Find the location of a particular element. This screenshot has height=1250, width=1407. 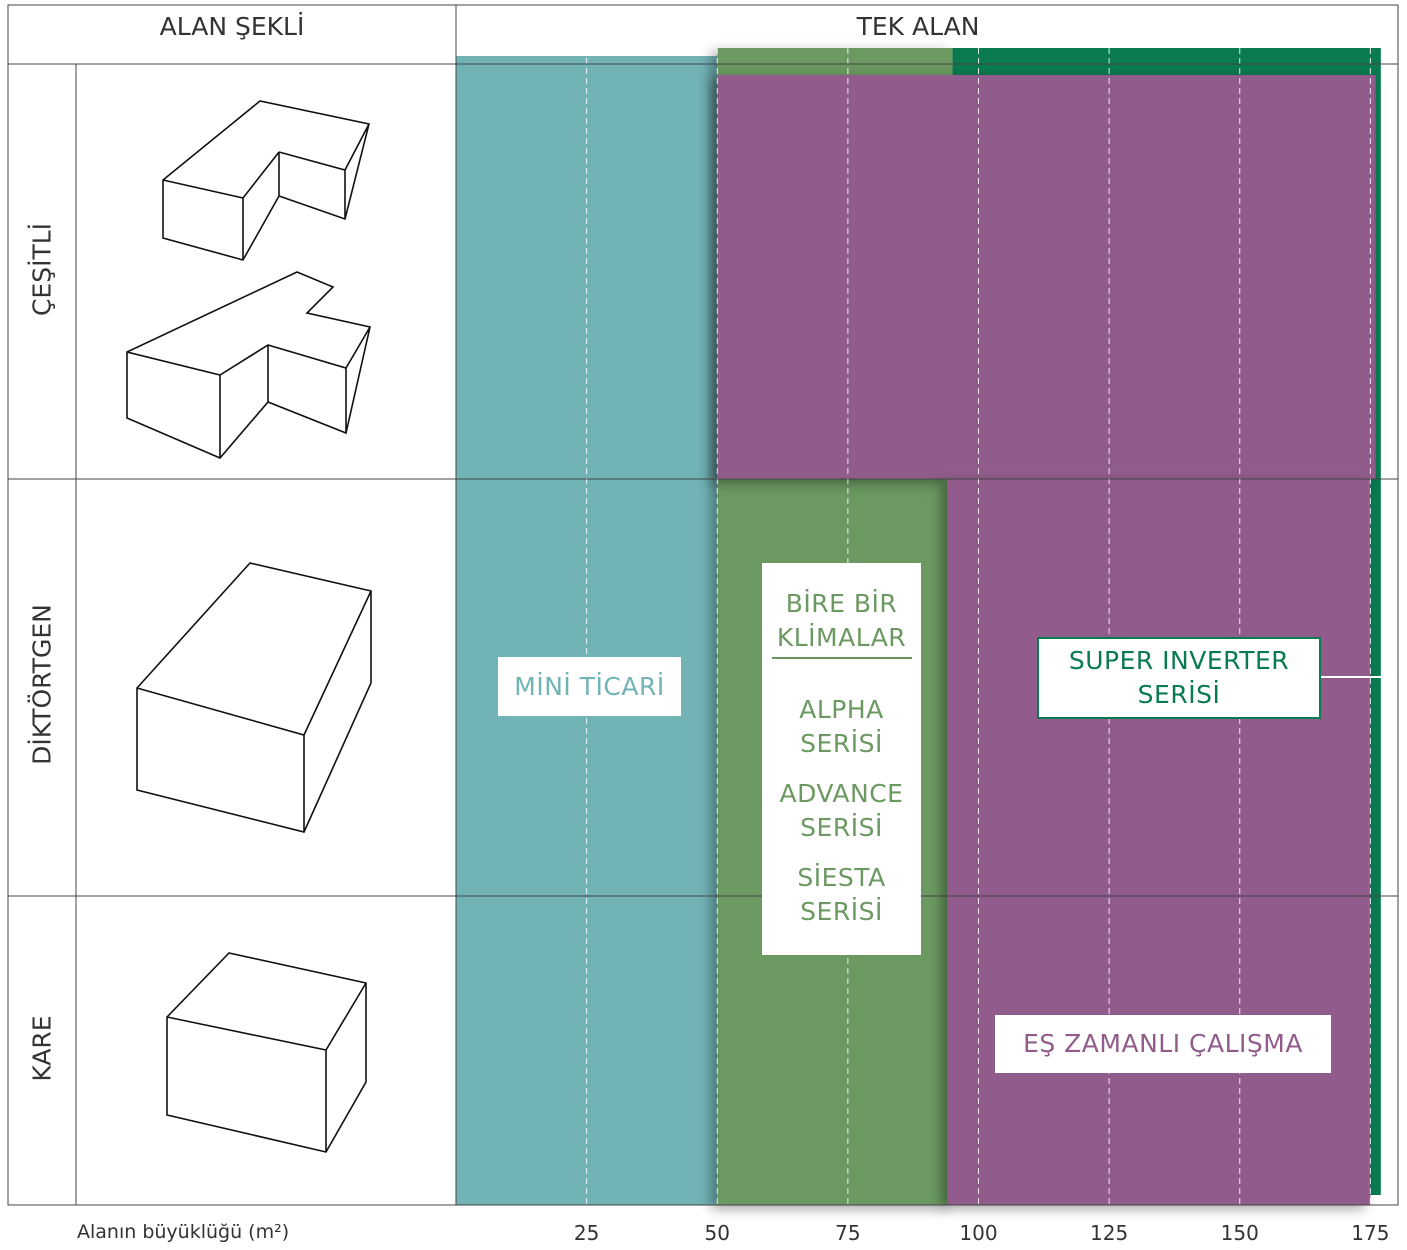

header: ALAN ŞEKLİ is located at coordinates (232, 26).